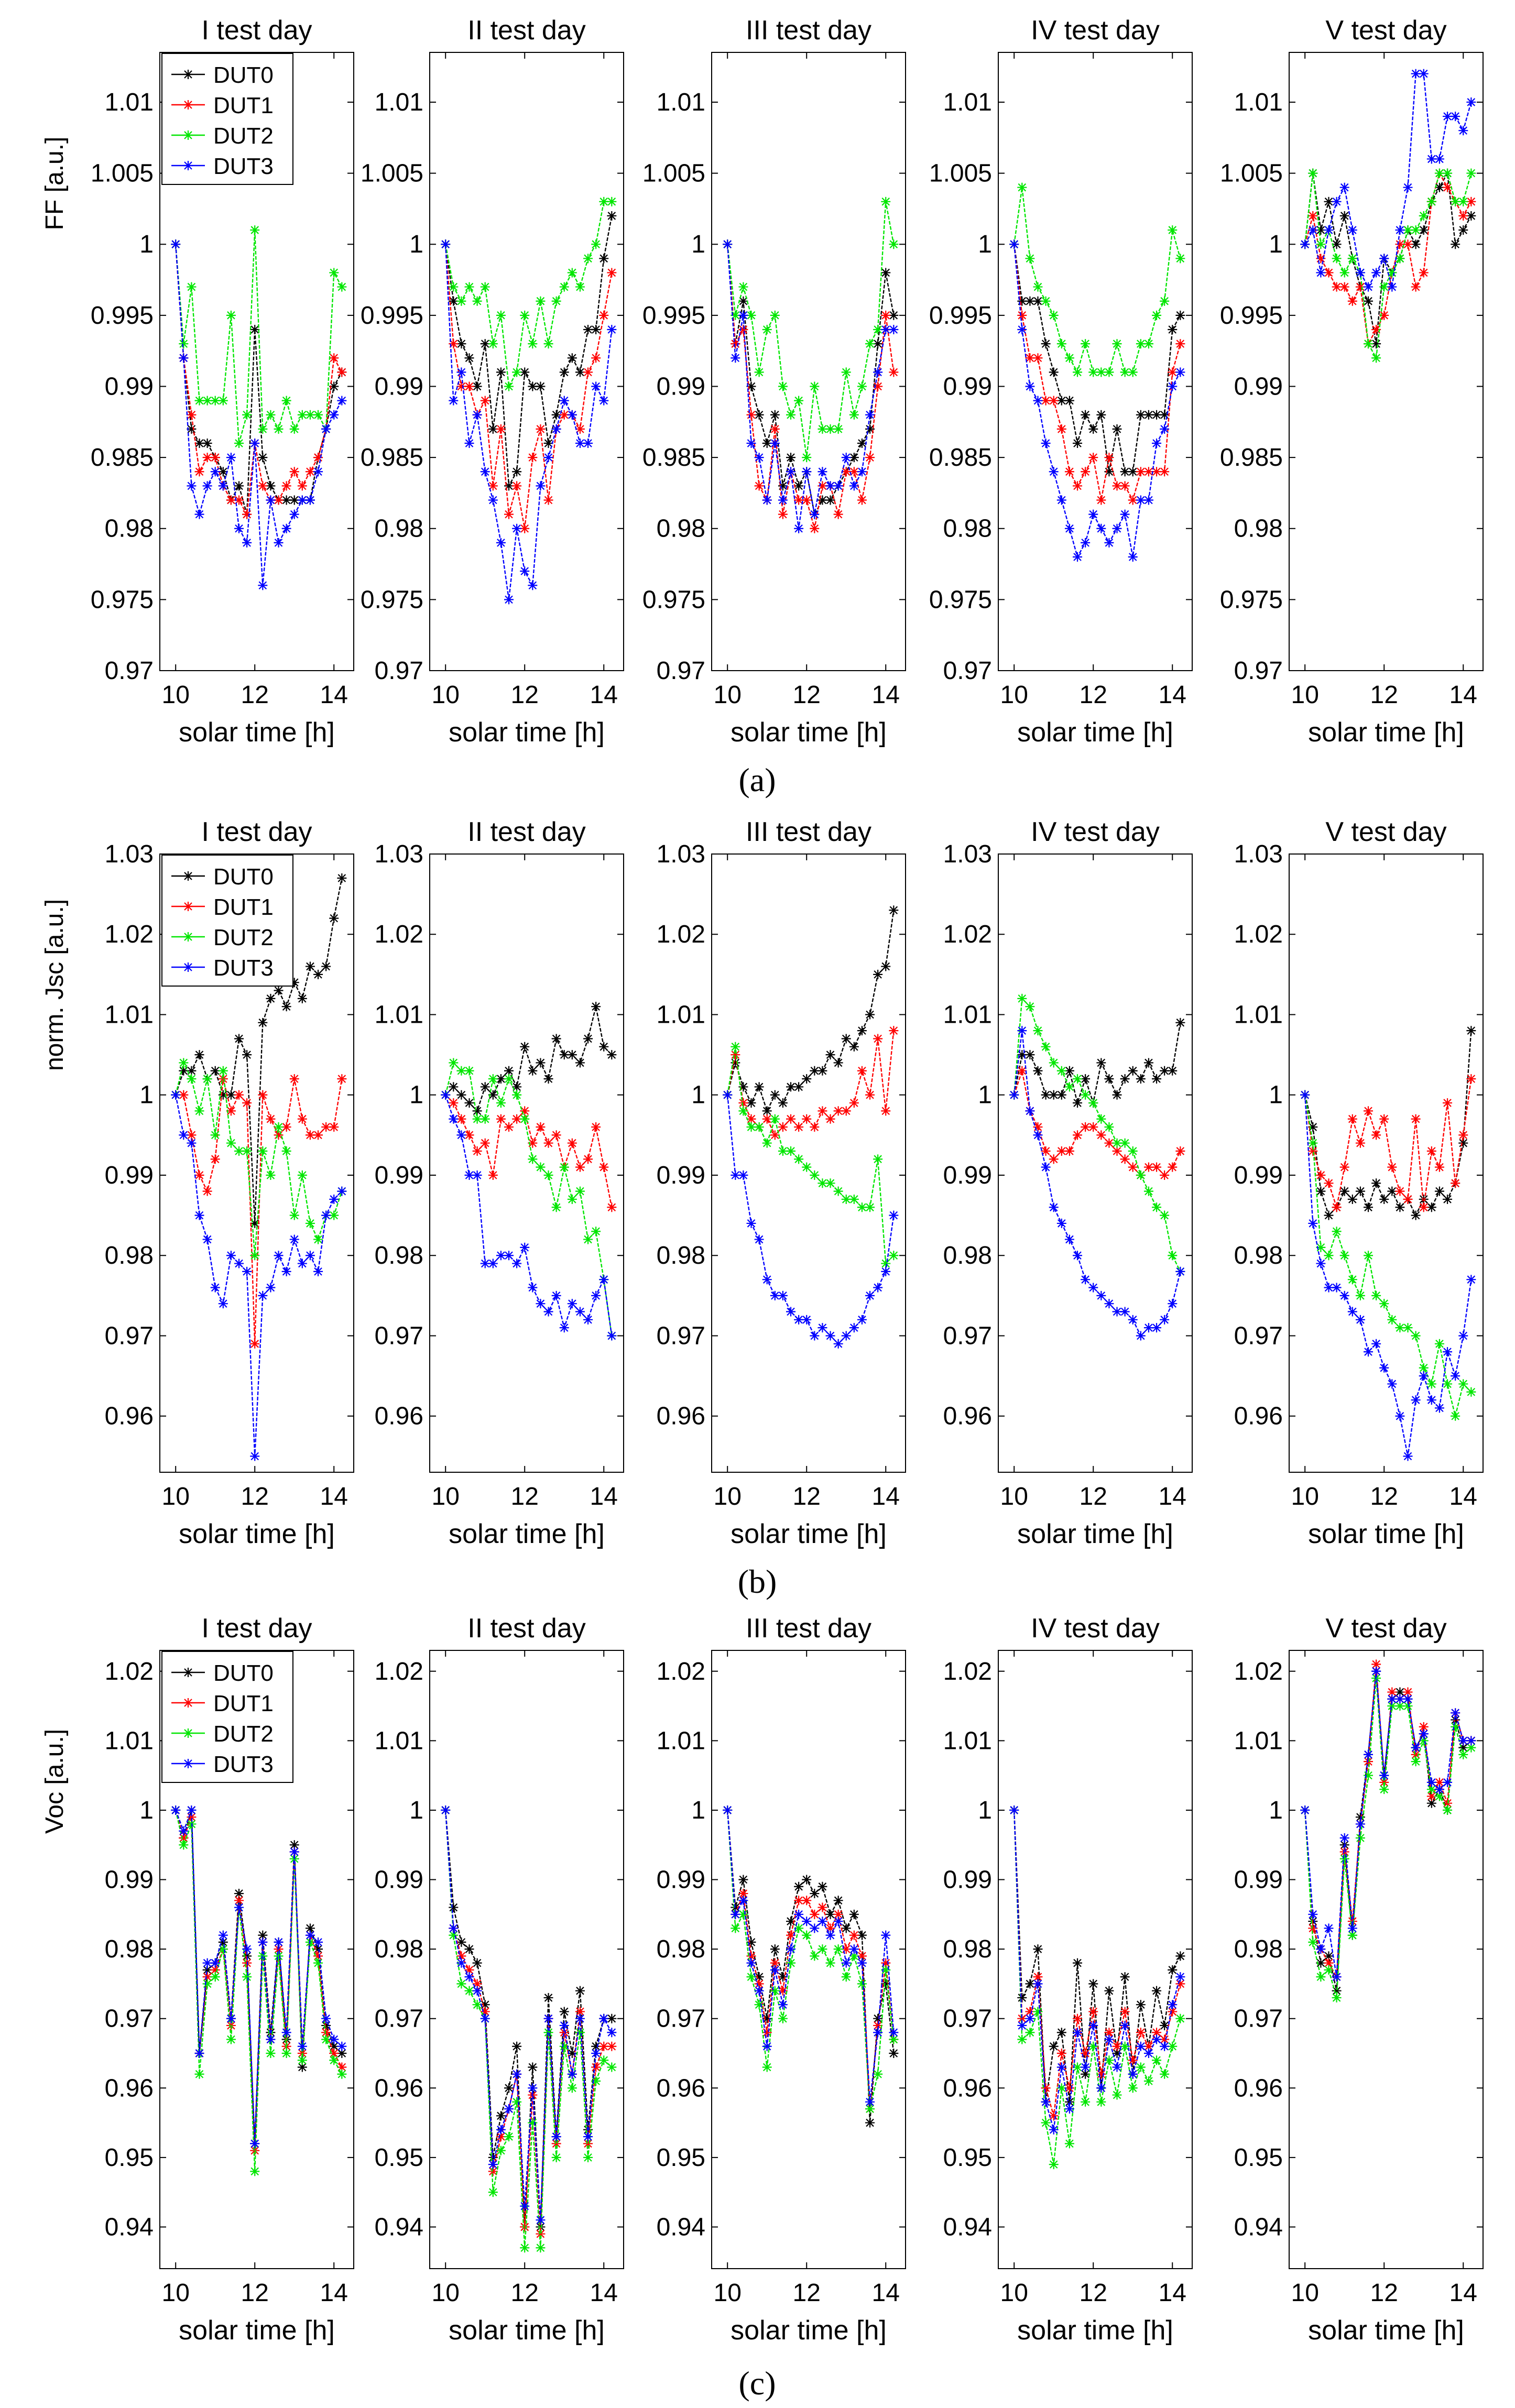 This screenshot has width=1515, height=2408. What do you see at coordinates (681, 386) in the screenshot?
I see `y-tick-label: 0.99` at bounding box center [681, 386].